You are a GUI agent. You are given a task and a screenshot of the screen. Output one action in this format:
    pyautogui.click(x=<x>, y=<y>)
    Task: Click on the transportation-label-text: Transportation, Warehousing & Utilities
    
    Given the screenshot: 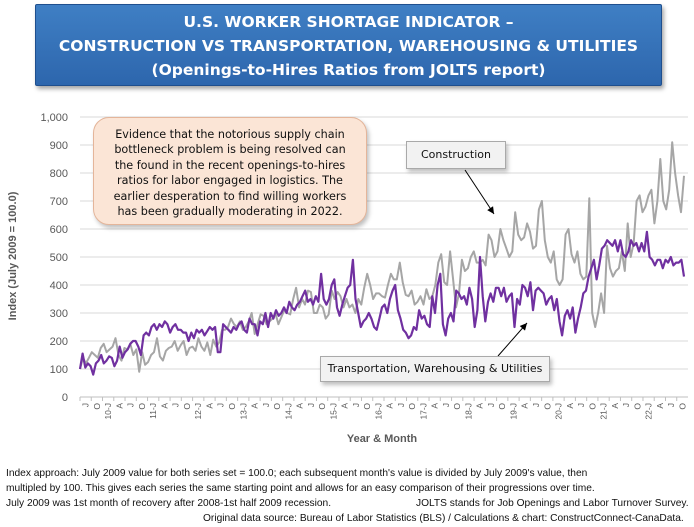 What is the action you would take?
    pyautogui.click(x=435, y=368)
    